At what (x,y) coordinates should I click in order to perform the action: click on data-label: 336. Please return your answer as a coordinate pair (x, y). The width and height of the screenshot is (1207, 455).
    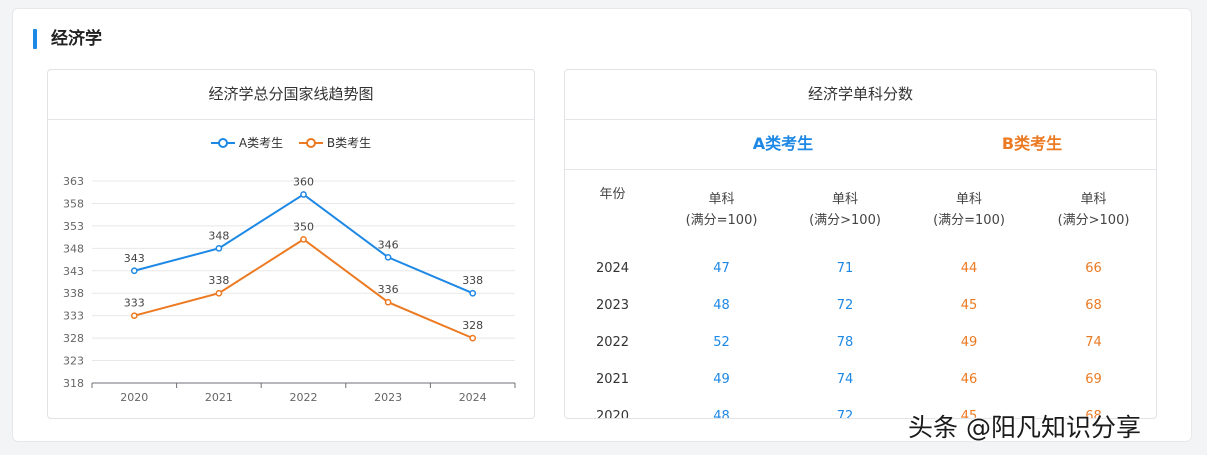
    Looking at the image, I should click on (388, 289).